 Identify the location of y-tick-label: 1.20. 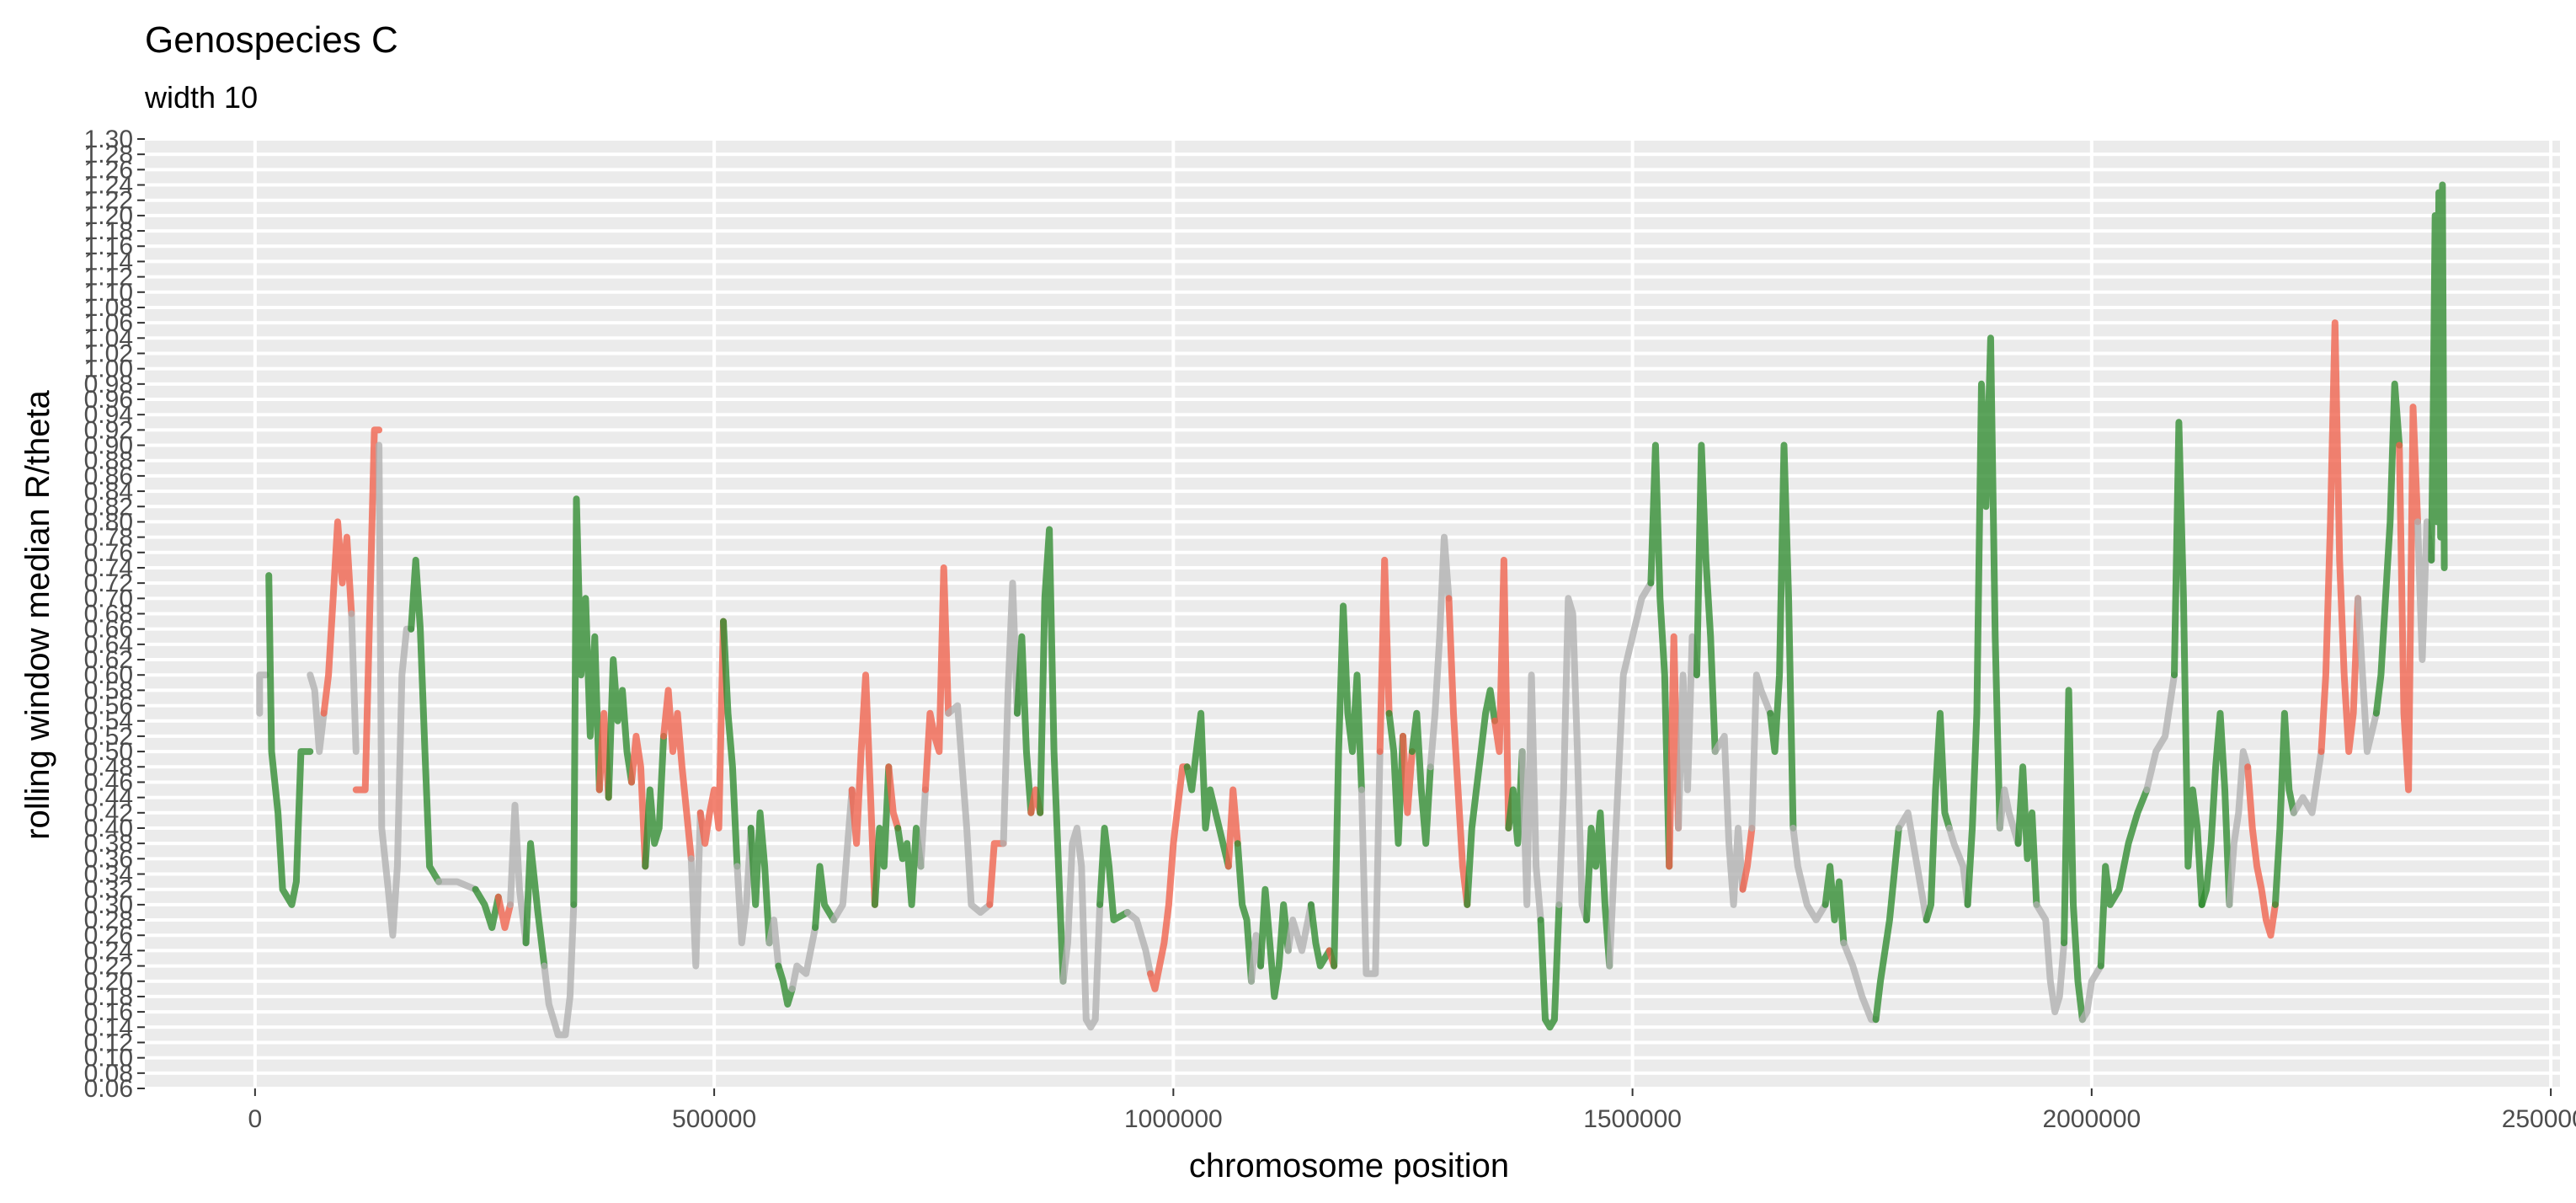
(108, 216).